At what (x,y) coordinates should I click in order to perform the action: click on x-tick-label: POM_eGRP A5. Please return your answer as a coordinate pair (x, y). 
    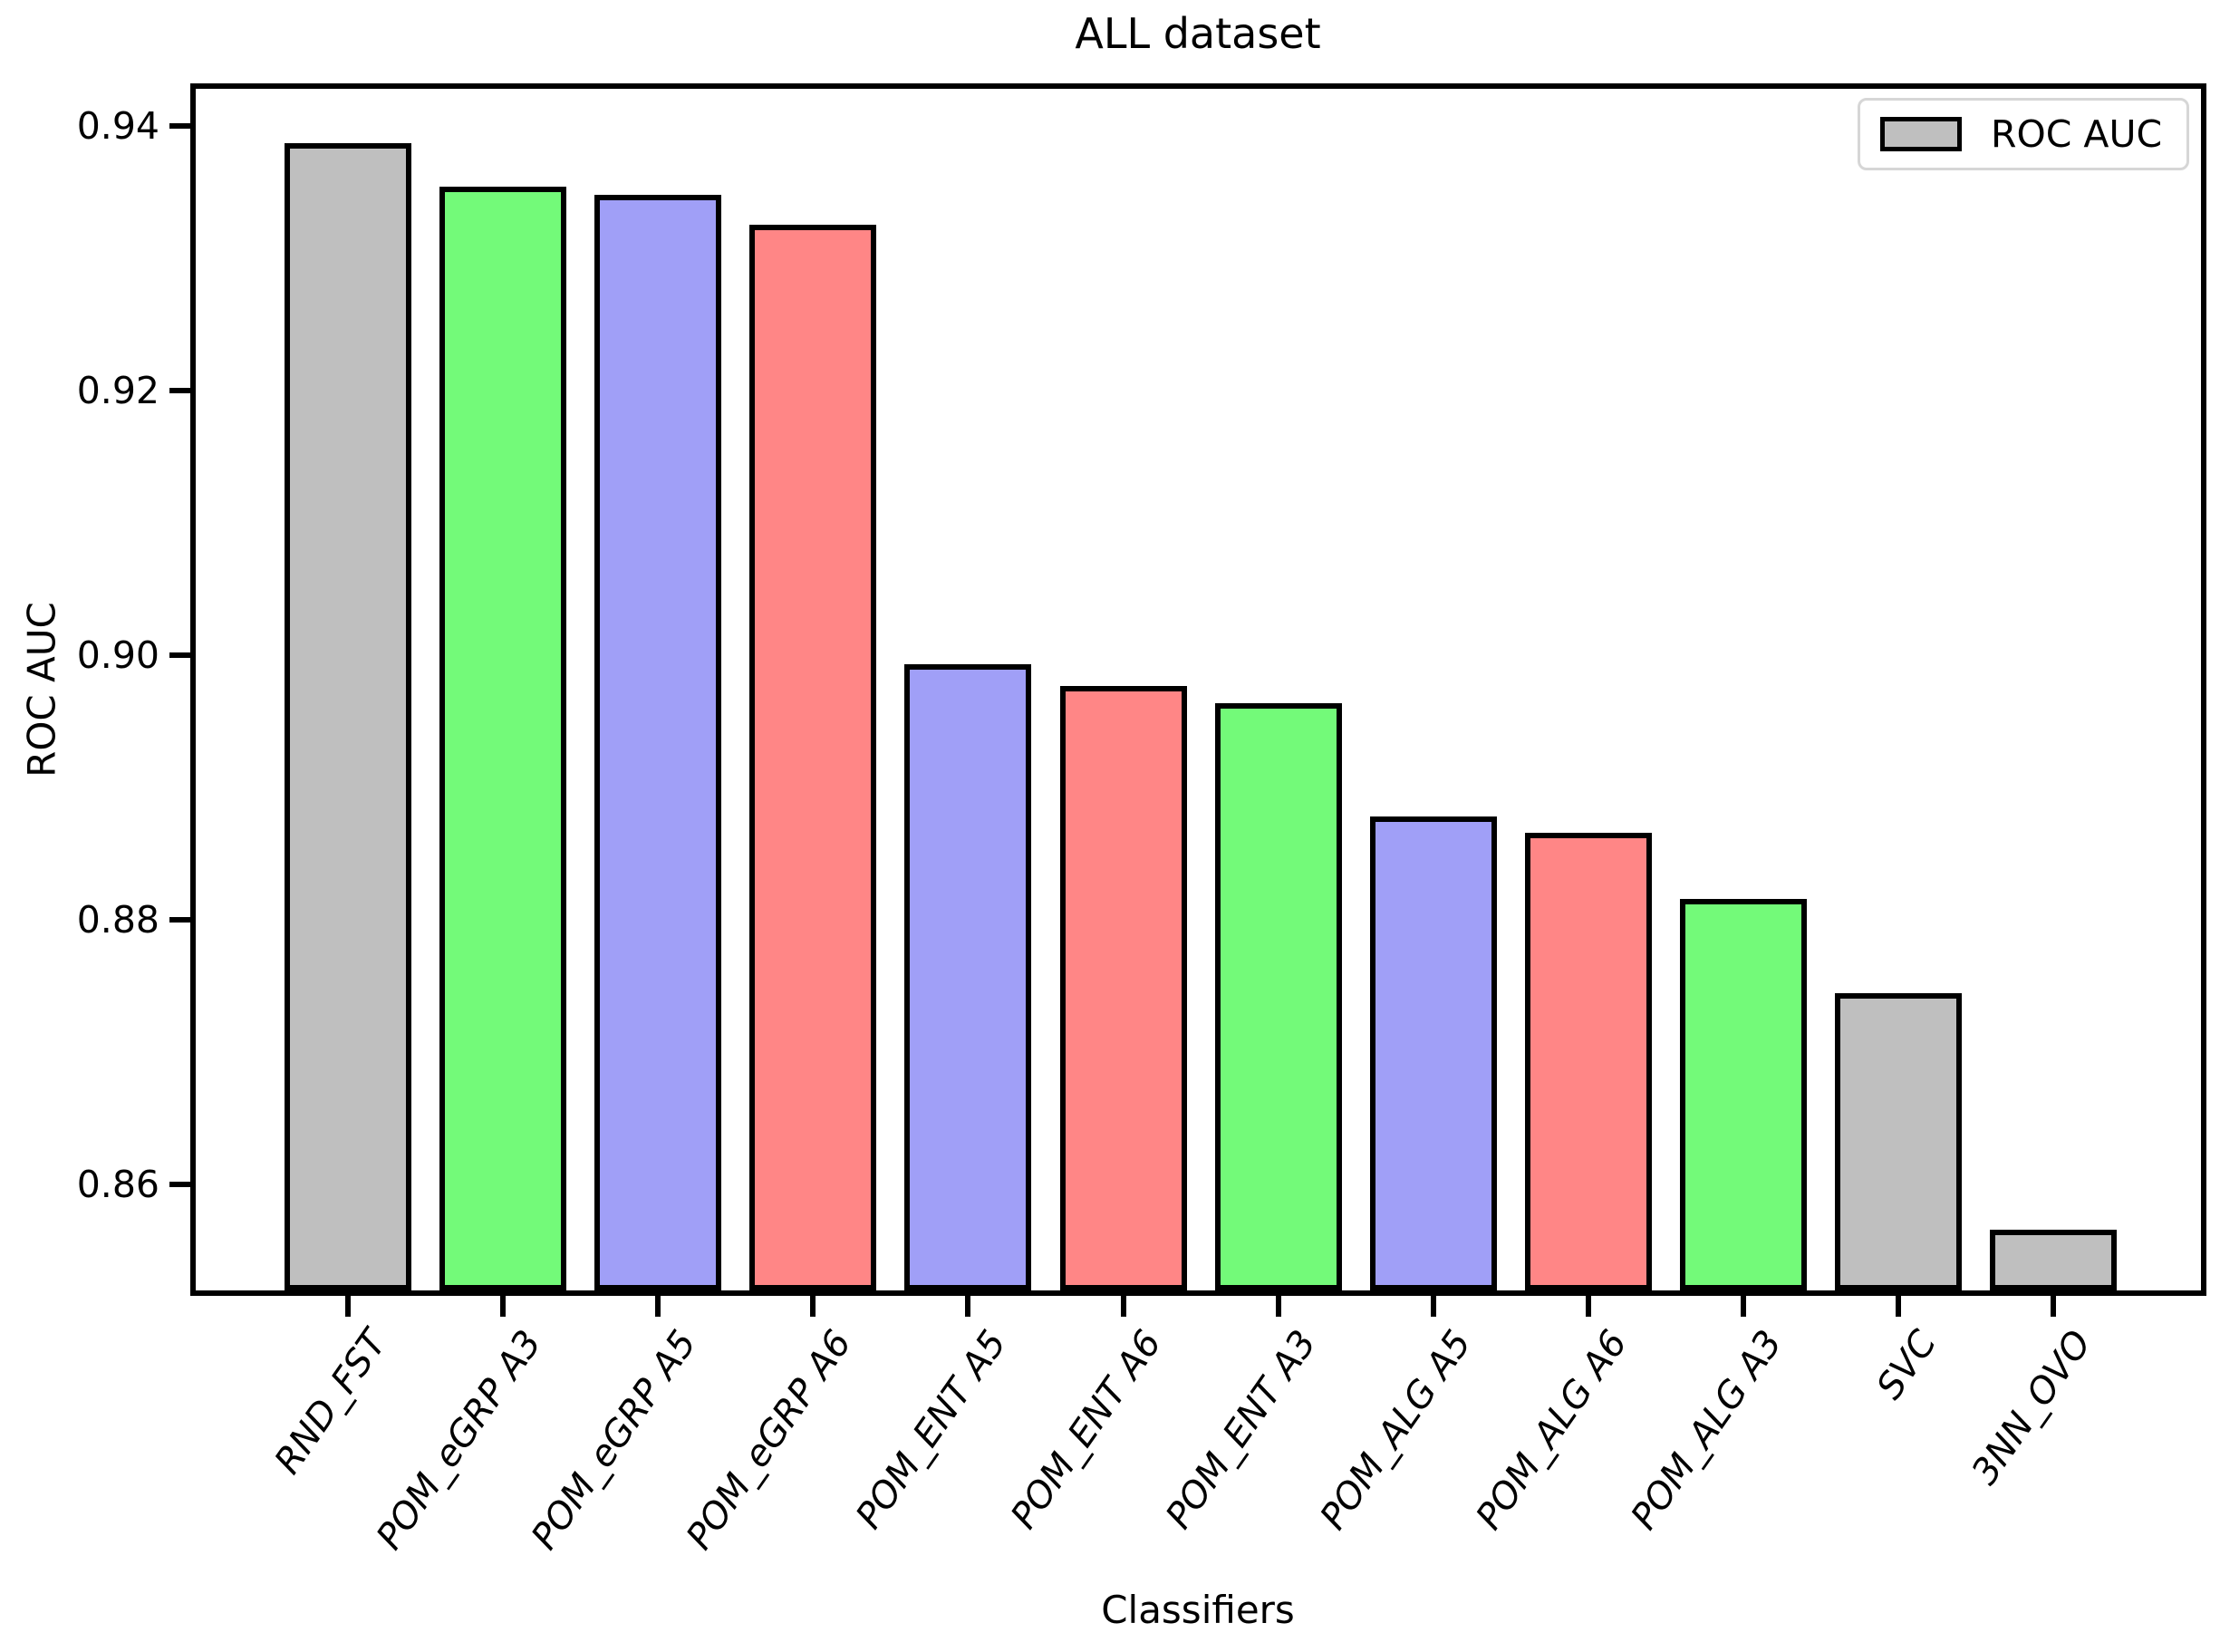
    Looking at the image, I should click on (614, 1440).